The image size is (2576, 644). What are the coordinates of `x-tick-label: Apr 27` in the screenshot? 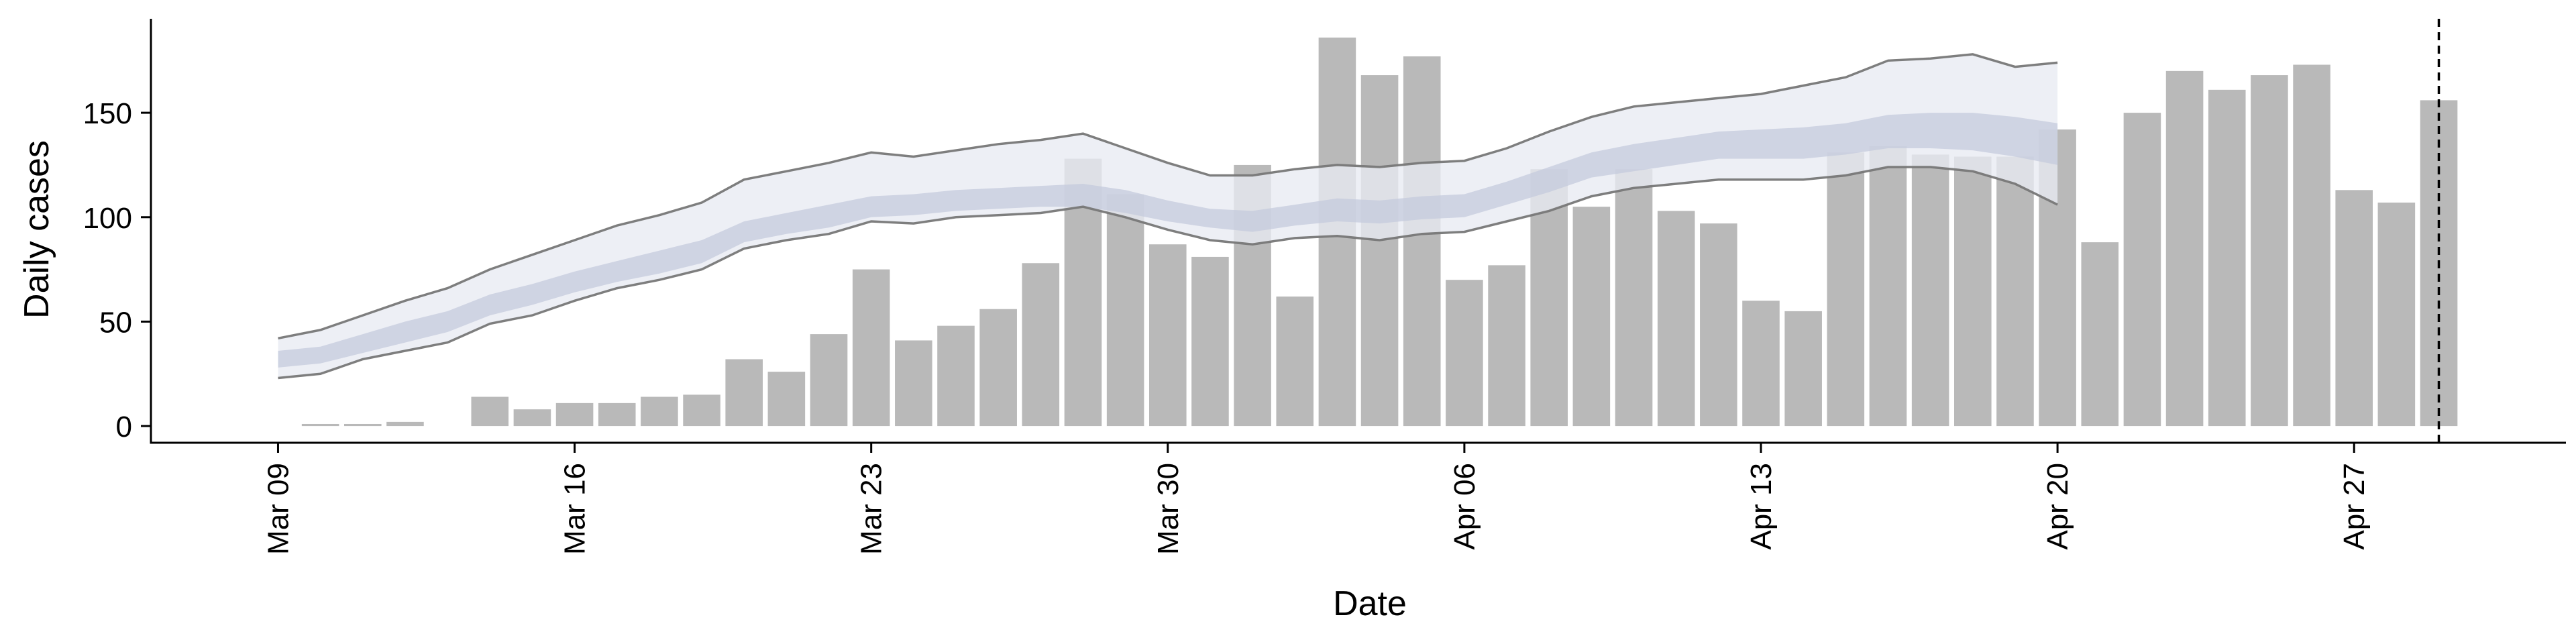 It's located at (2354, 506).